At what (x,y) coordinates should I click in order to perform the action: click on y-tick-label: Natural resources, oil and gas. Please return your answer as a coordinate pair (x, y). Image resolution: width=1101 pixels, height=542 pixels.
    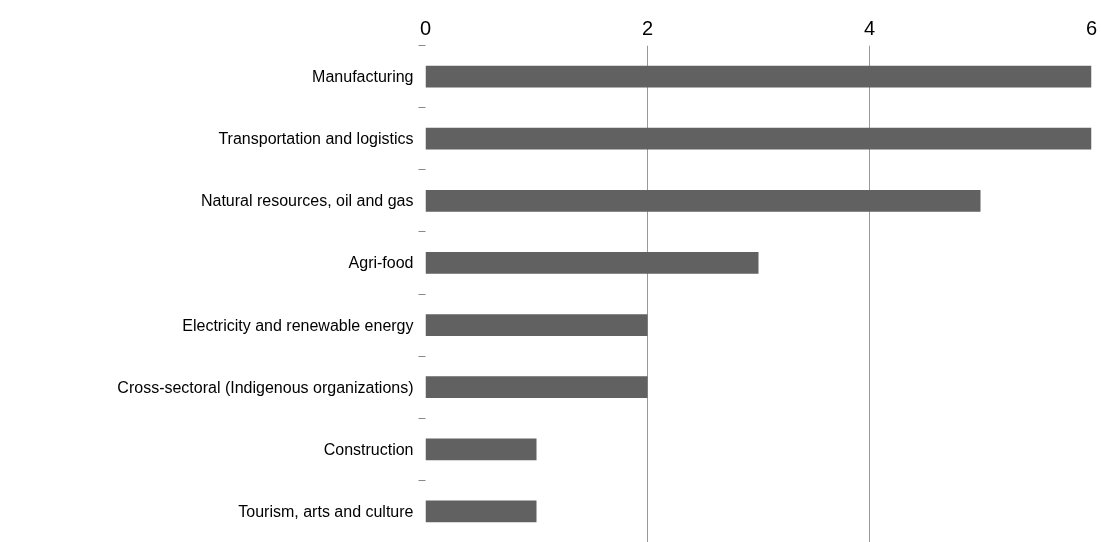
    Looking at the image, I should click on (307, 201).